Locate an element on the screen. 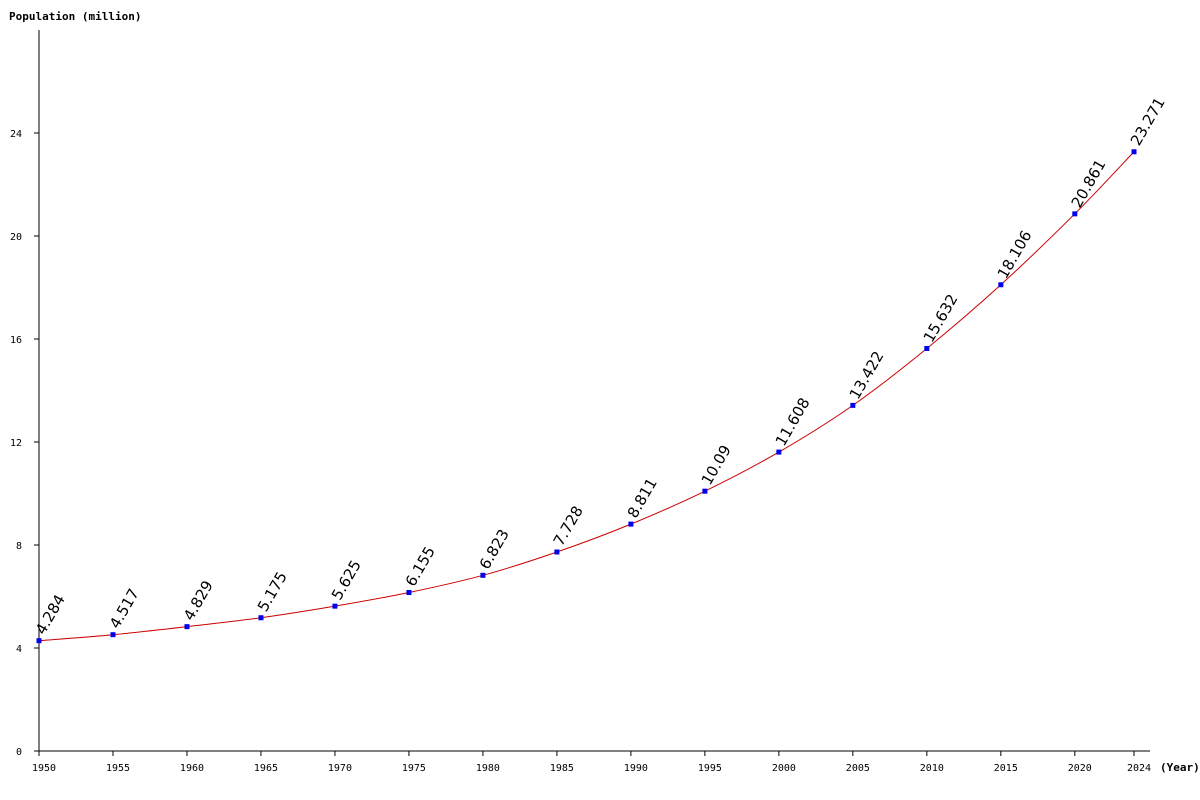 Image resolution: width=1200 pixels, height=800 pixels. data-label: 10.09 is located at coordinates (716, 465).